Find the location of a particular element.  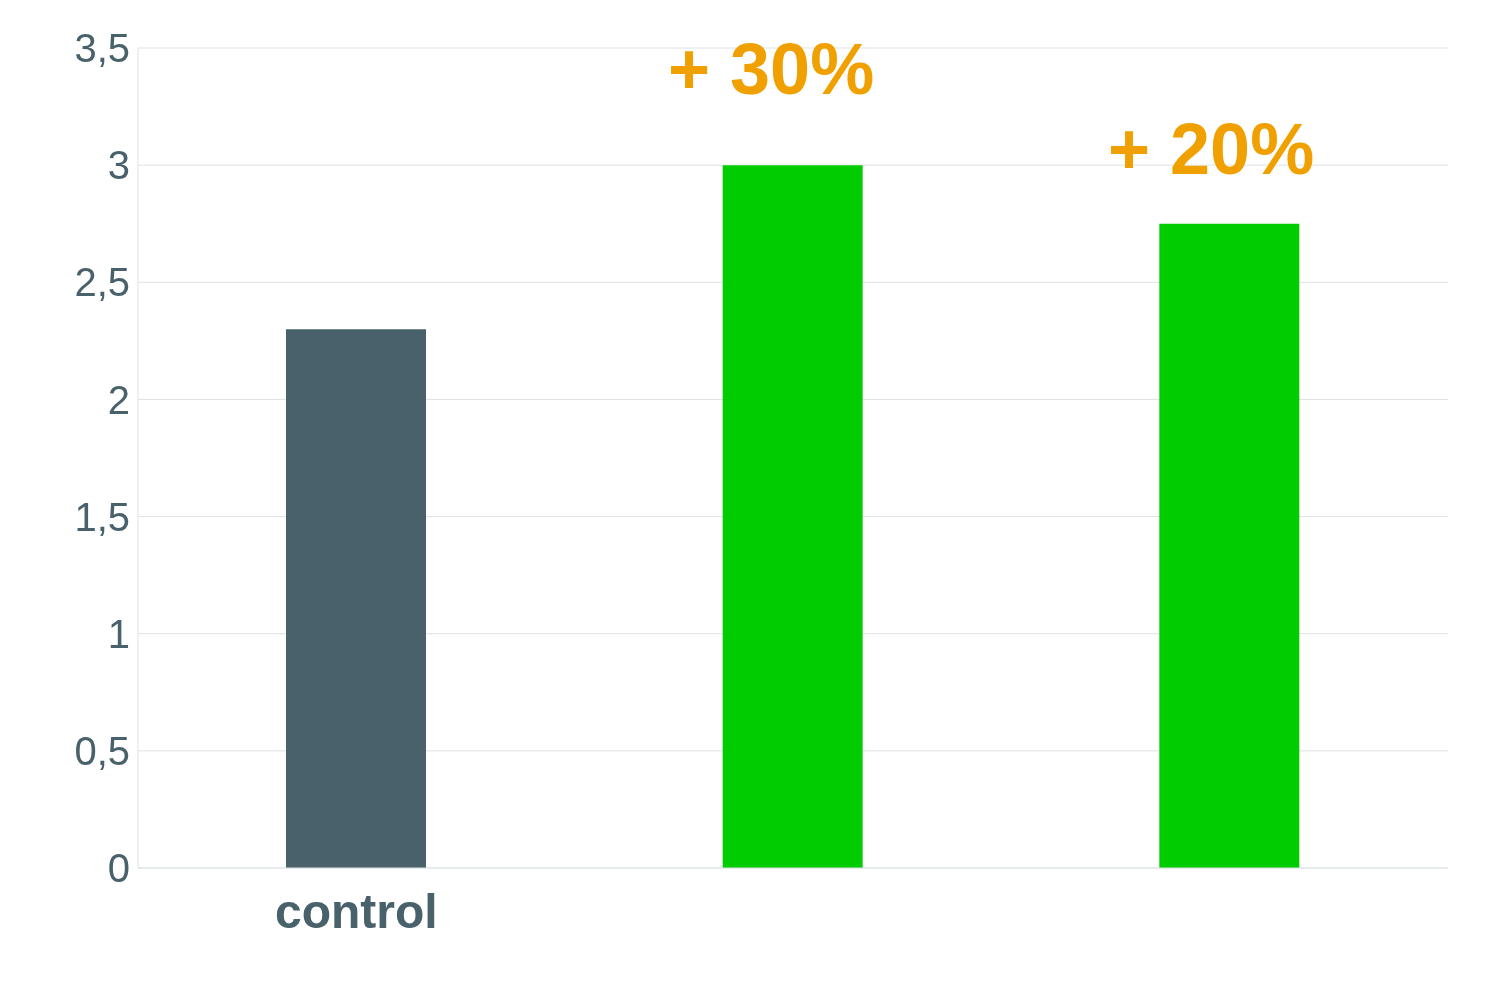

y-tick-label: 0 is located at coordinates (118, 868).